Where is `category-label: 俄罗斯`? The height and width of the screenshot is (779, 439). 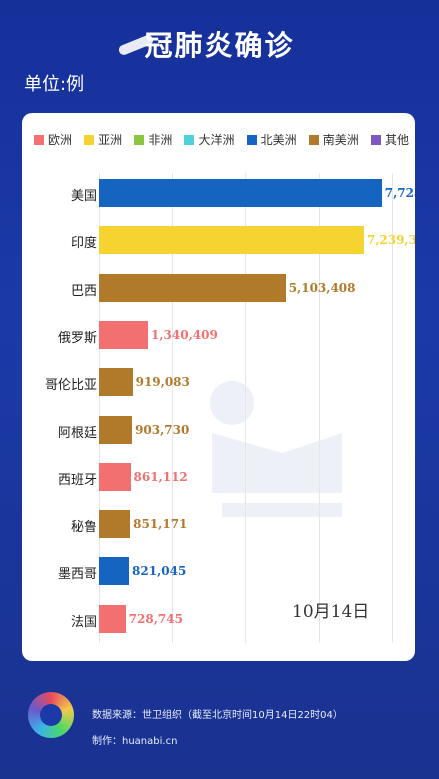
category-label: 俄罗斯 is located at coordinates (77, 338).